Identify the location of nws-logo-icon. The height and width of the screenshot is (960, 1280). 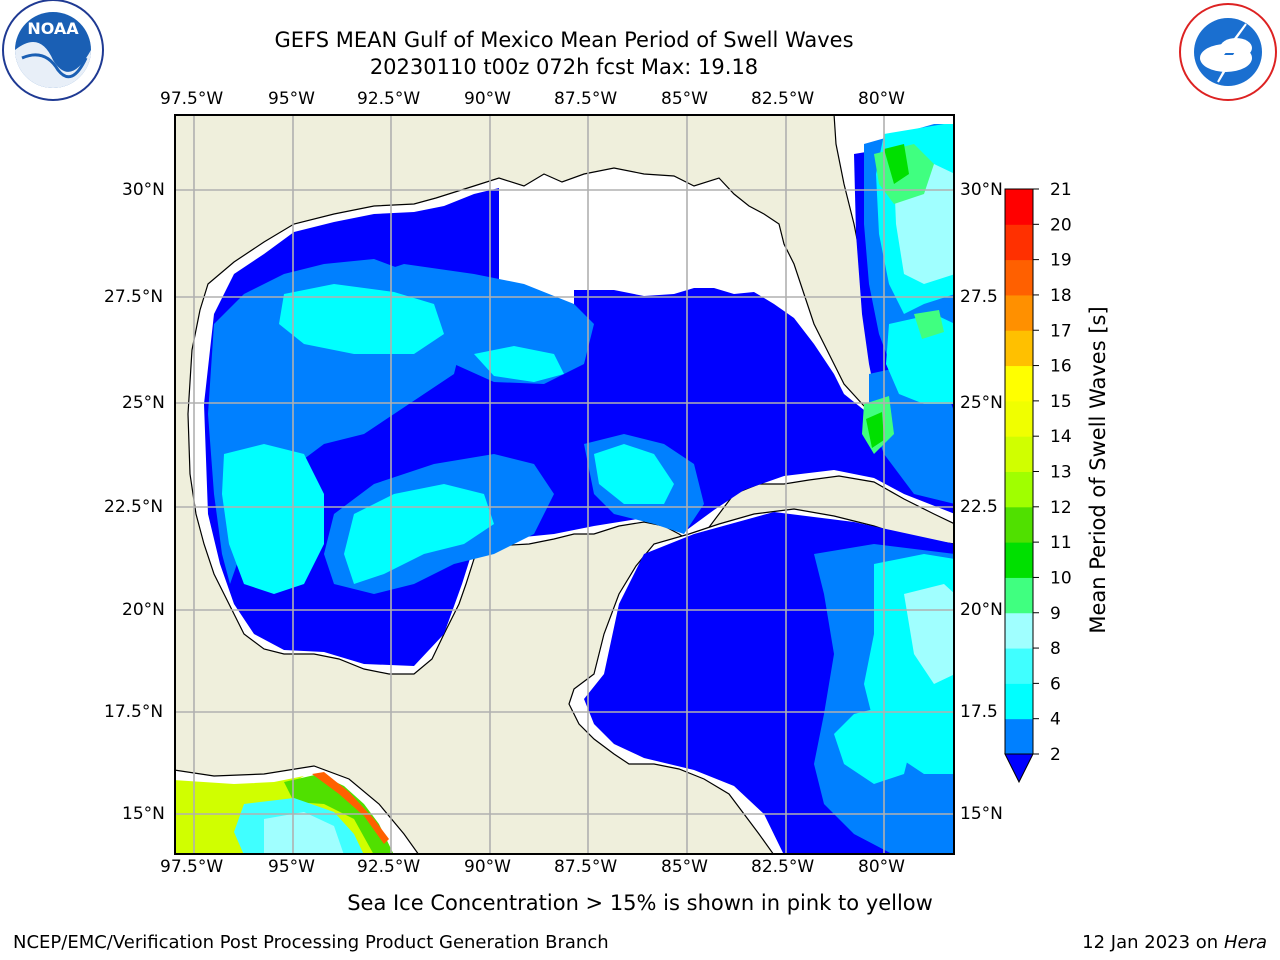
(1228, 52).